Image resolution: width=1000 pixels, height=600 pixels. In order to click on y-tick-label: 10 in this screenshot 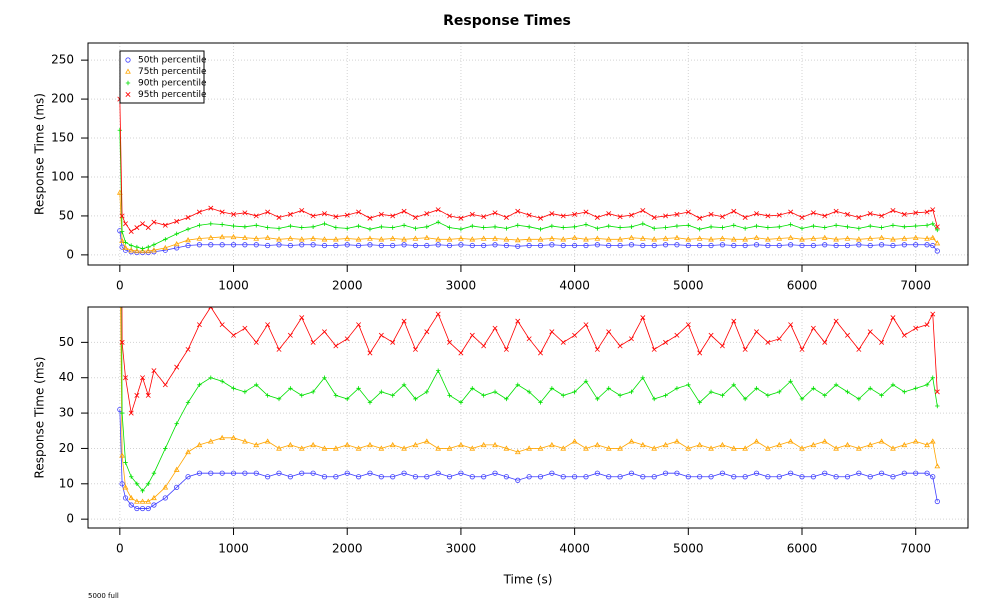, I will do `click(66, 483)`.